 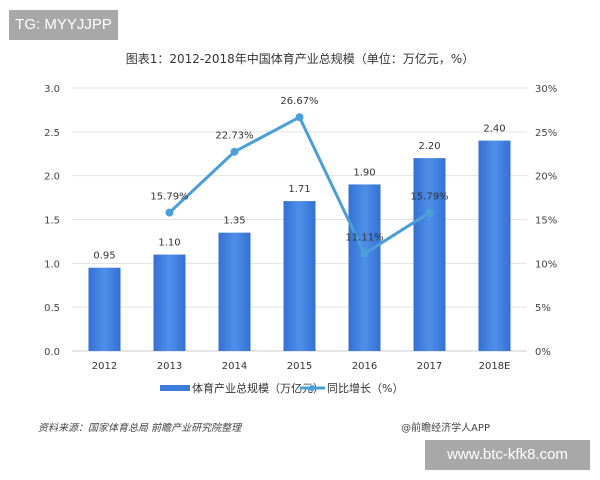 What do you see at coordinates (104, 256) in the screenshot?
I see `bar-data-label: 0.95` at bounding box center [104, 256].